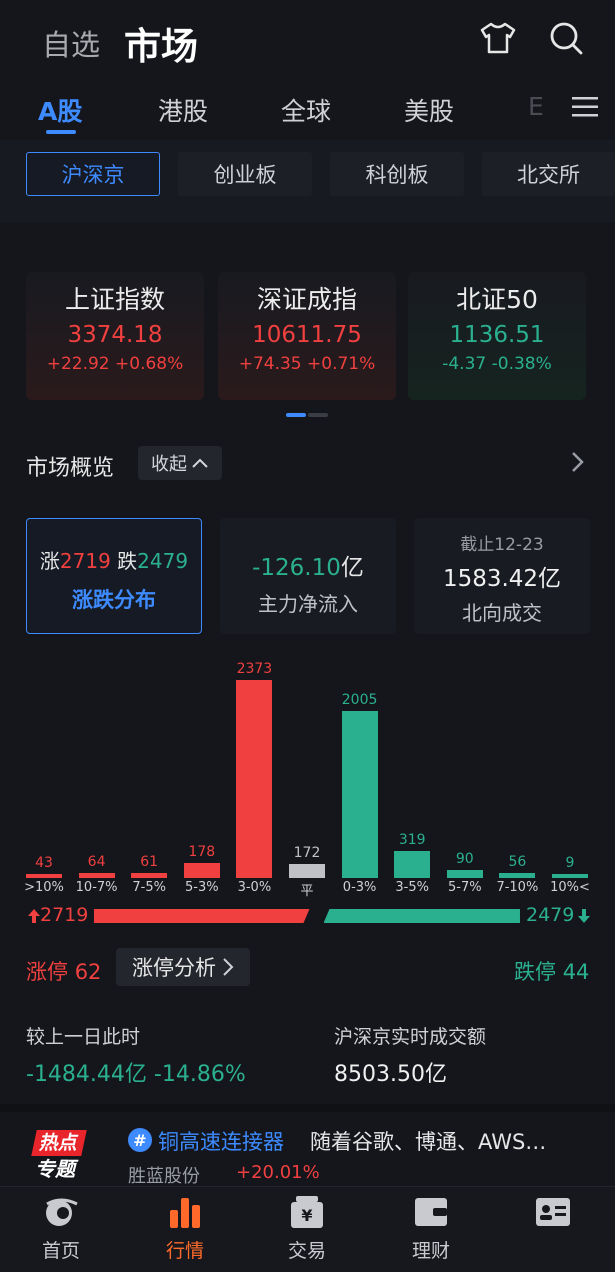 The image size is (615, 1272). Describe the element at coordinates (44, 863) in the screenshot. I see `bar-value-label: 43` at that location.